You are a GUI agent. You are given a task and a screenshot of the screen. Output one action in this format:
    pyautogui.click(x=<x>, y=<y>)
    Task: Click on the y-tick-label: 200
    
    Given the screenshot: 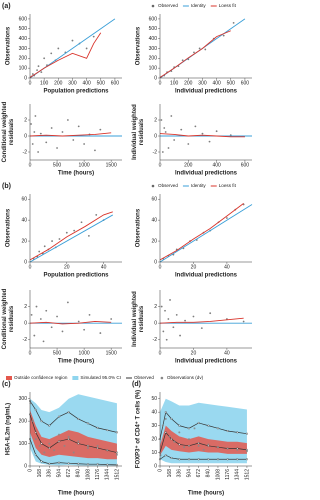 What is the action you would take?
    pyautogui.click(x=23, y=59)
    